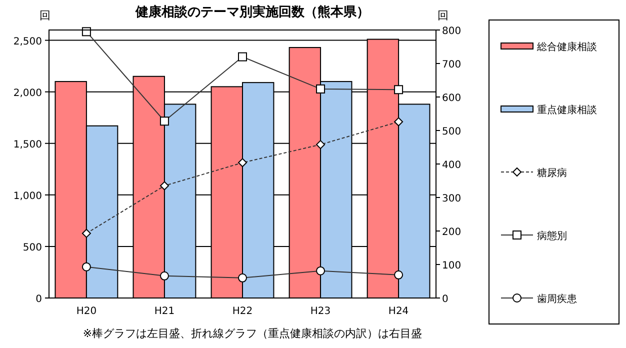 The height and width of the screenshot is (348, 626). I want to click on y-tick-label: 500, so click(32, 248).